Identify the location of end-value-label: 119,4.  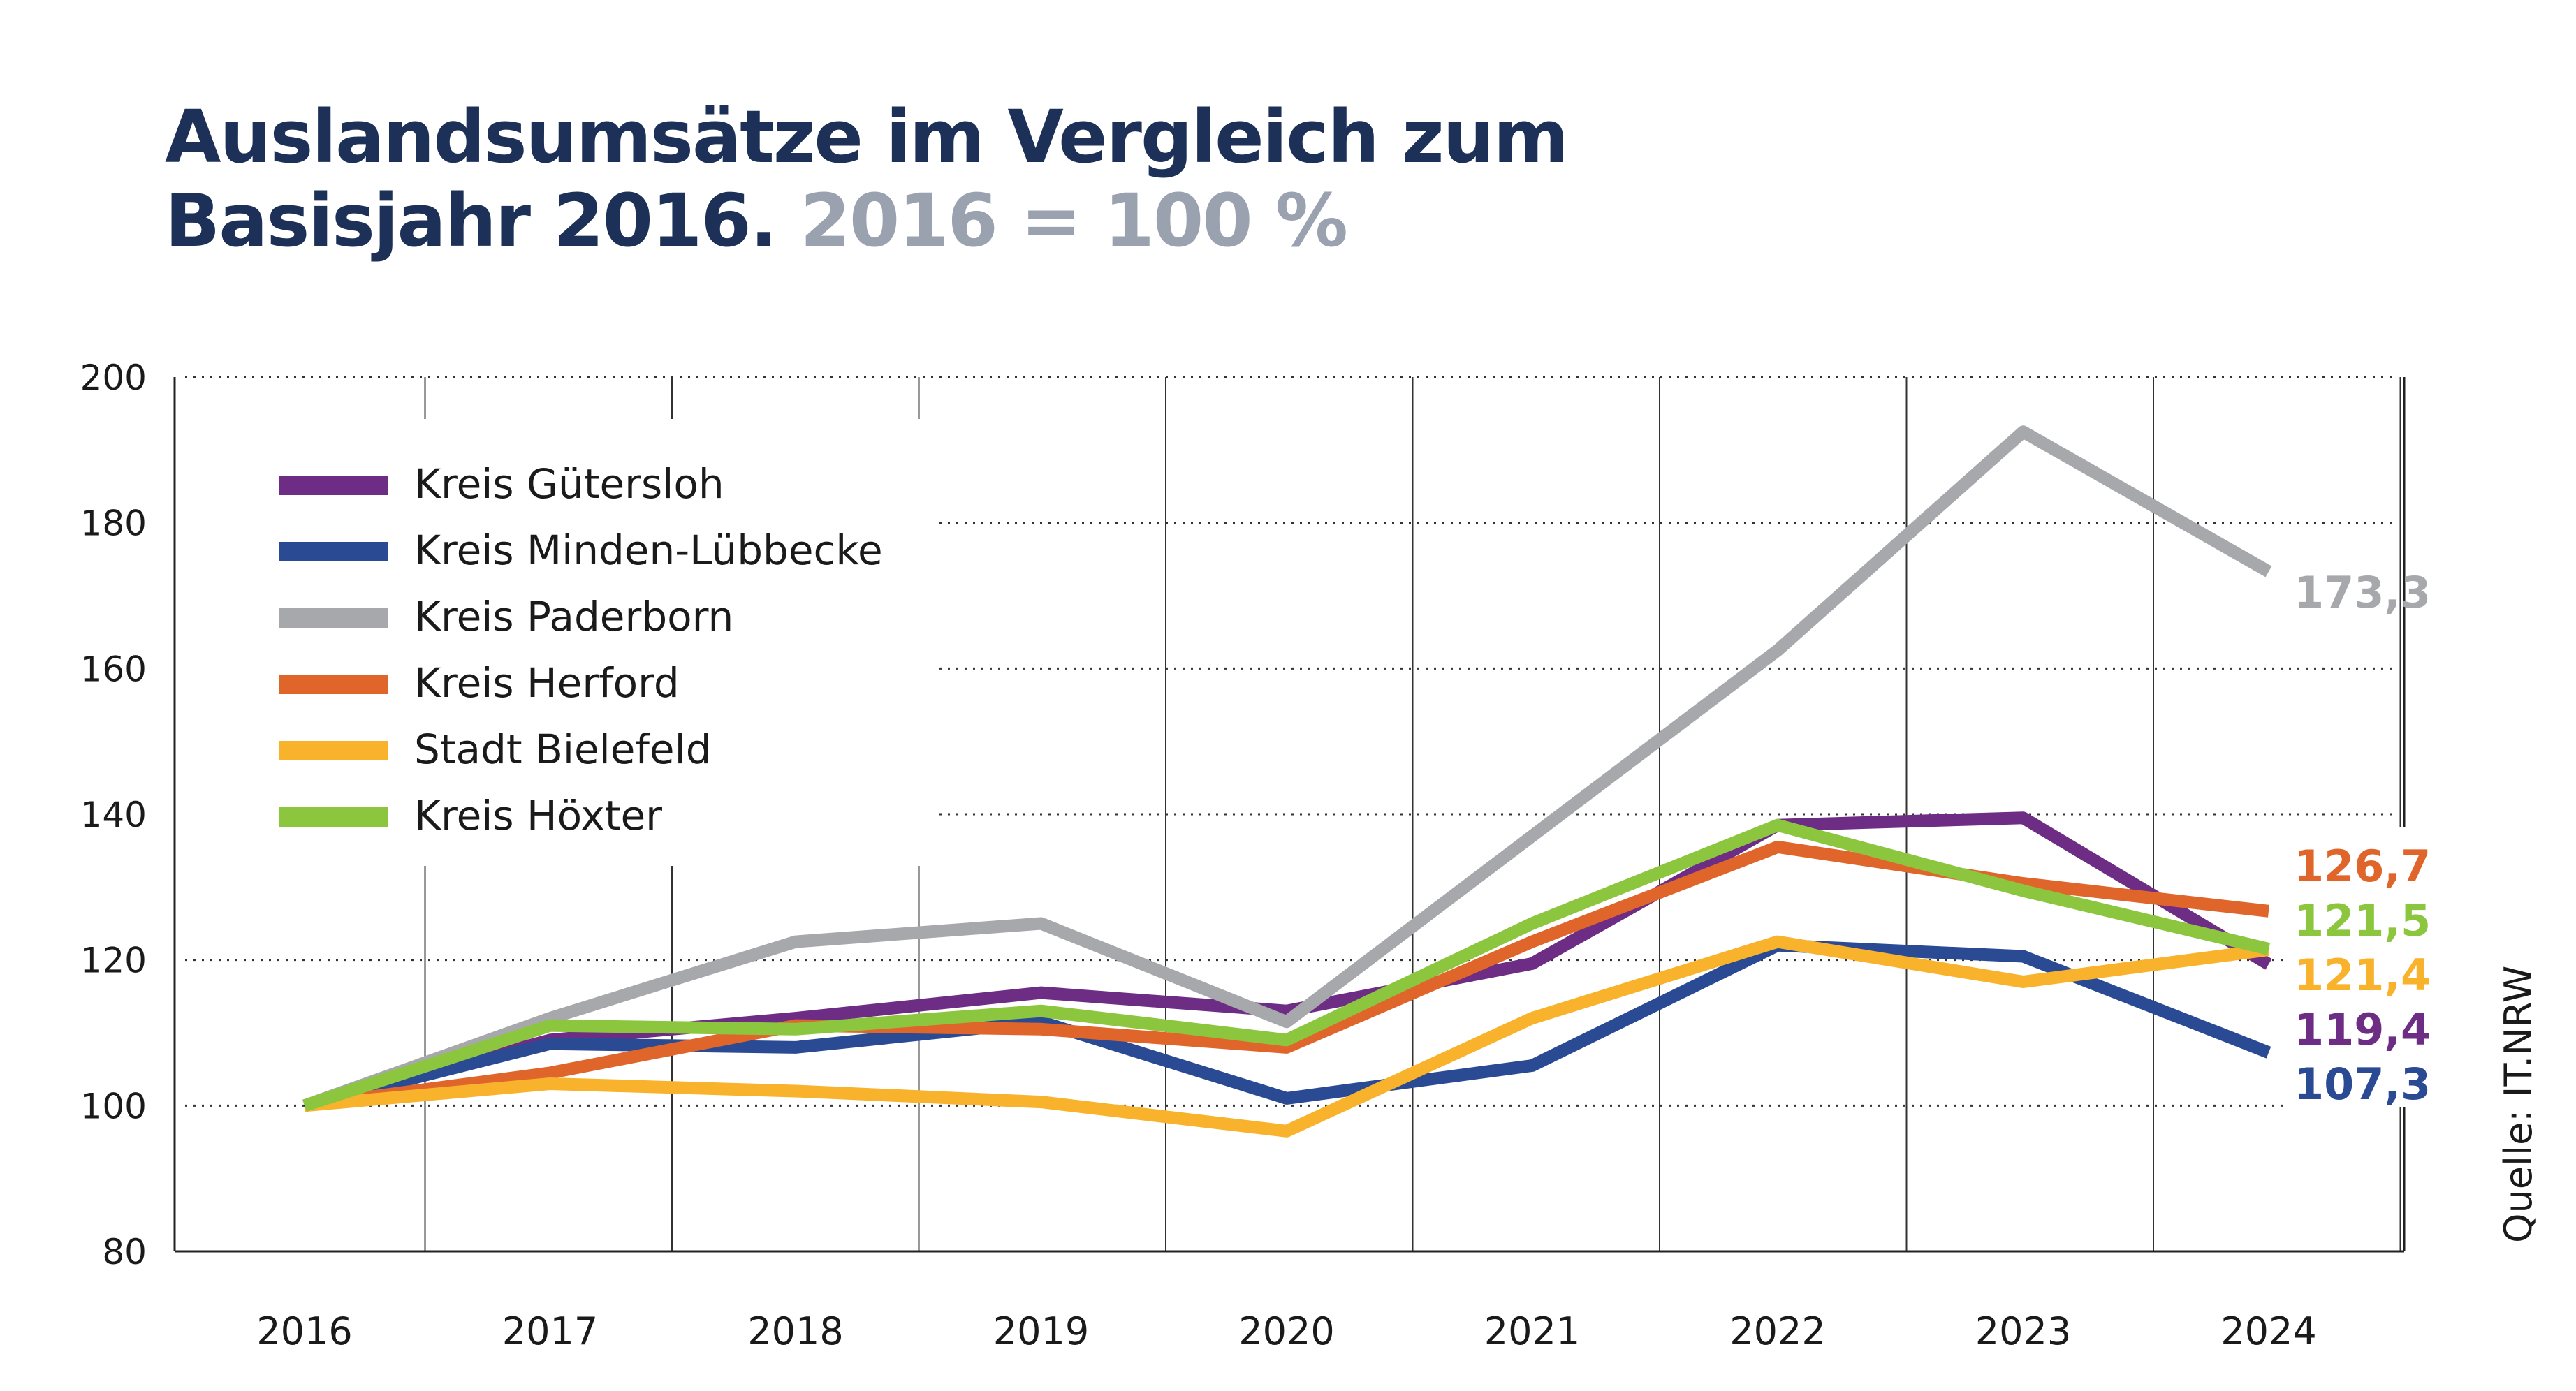
(2362, 1029).